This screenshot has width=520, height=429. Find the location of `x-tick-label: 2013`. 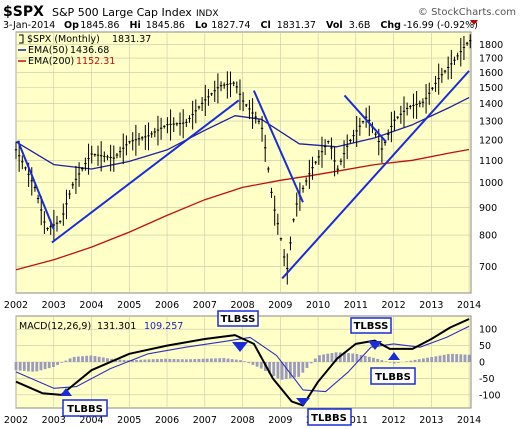

x-tick-label: 2013 is located at coordinates (431, 305).